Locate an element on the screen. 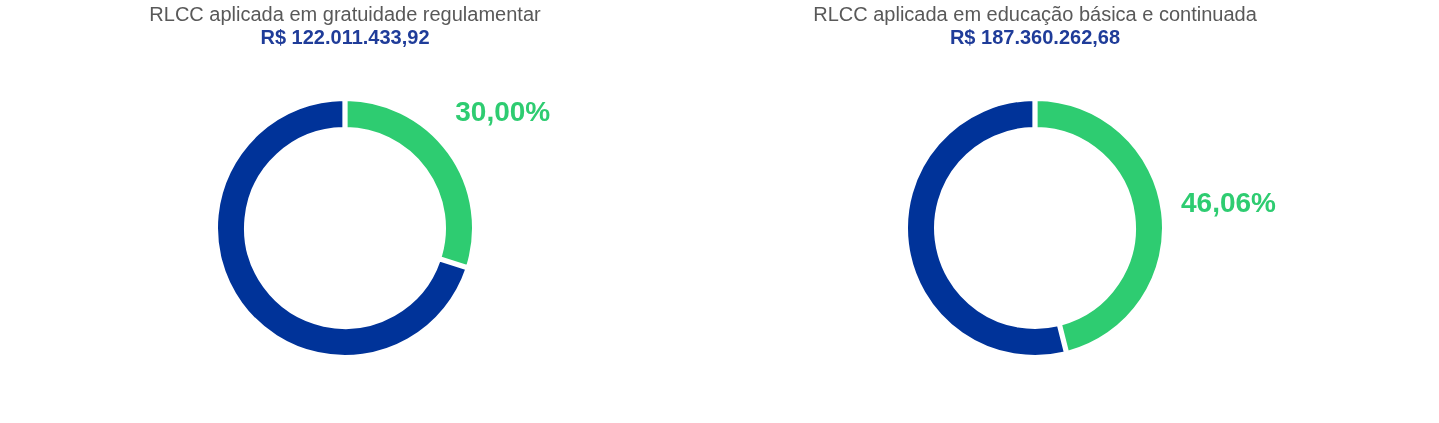  chart-title: RLCC aplicada em educação básica e continuada is located at coordinates (1035, 14).